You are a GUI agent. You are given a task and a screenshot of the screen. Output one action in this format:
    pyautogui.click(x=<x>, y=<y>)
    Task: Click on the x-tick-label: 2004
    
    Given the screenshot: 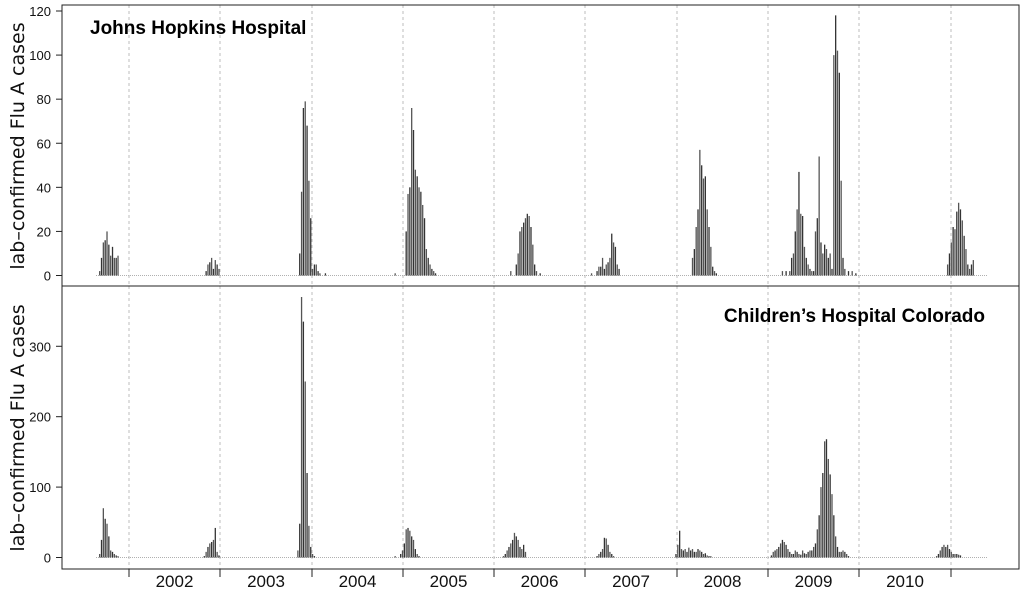 What is the action you would take?
    pyautogui.click(x=358, y=580)
    